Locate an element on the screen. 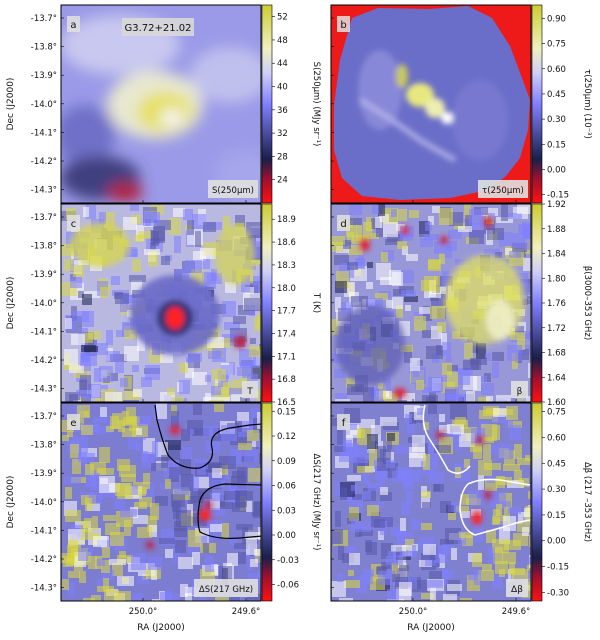 This screenshot has width=600, height=640. panel-e-heatmap is located at coordinates (161, 502).